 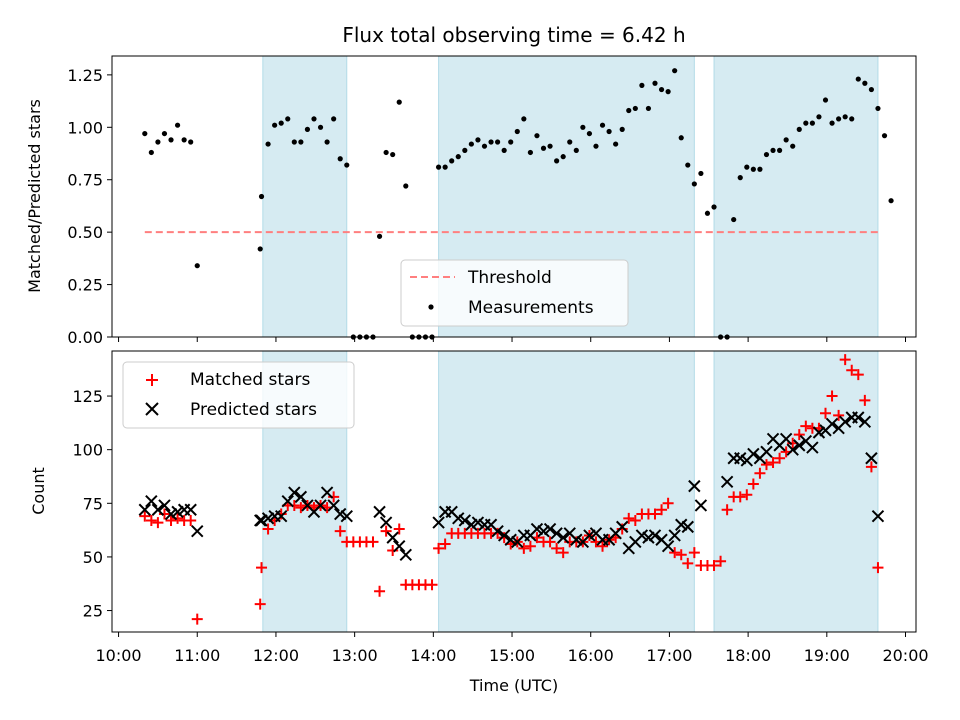 I want to click on top-y-tick-label: 0.00, so click(x=85, y=337).